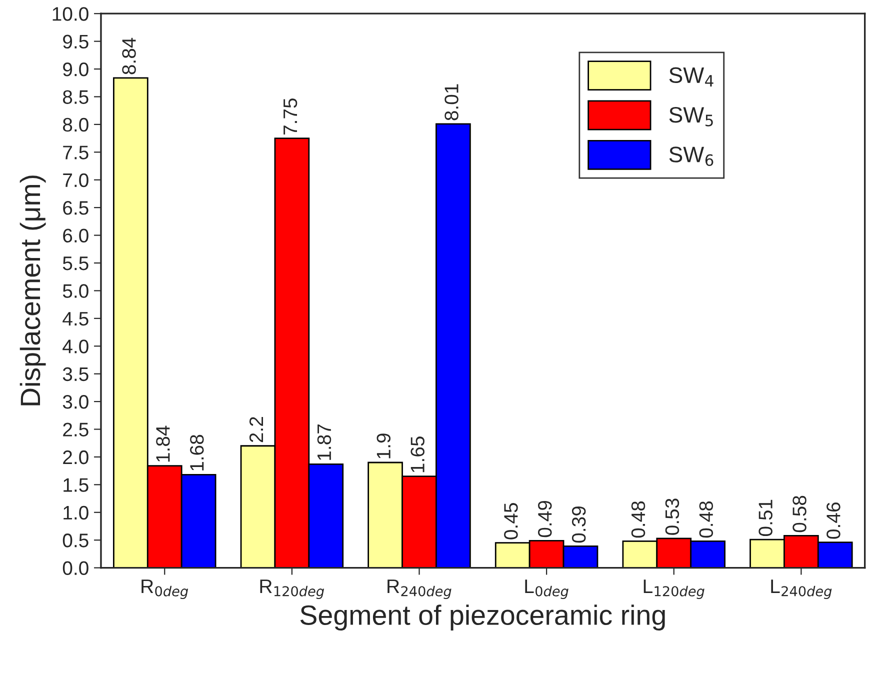  What do you see at coordinates (33, 291) in the screenshot?
I see `y-axis-title: Displacement (μm)` at bounding box center [33, 291].